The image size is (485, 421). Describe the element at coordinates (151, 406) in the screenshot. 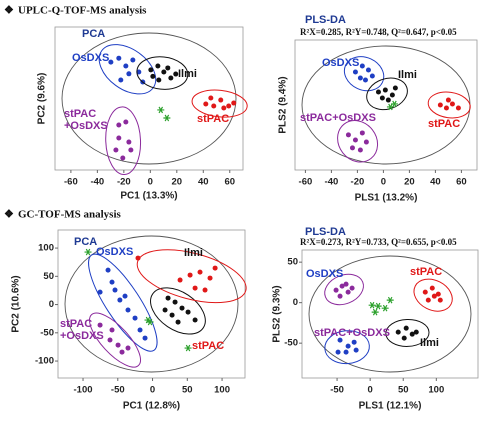

I see `x-axis-label: PC1 (12.8%)` at that location.